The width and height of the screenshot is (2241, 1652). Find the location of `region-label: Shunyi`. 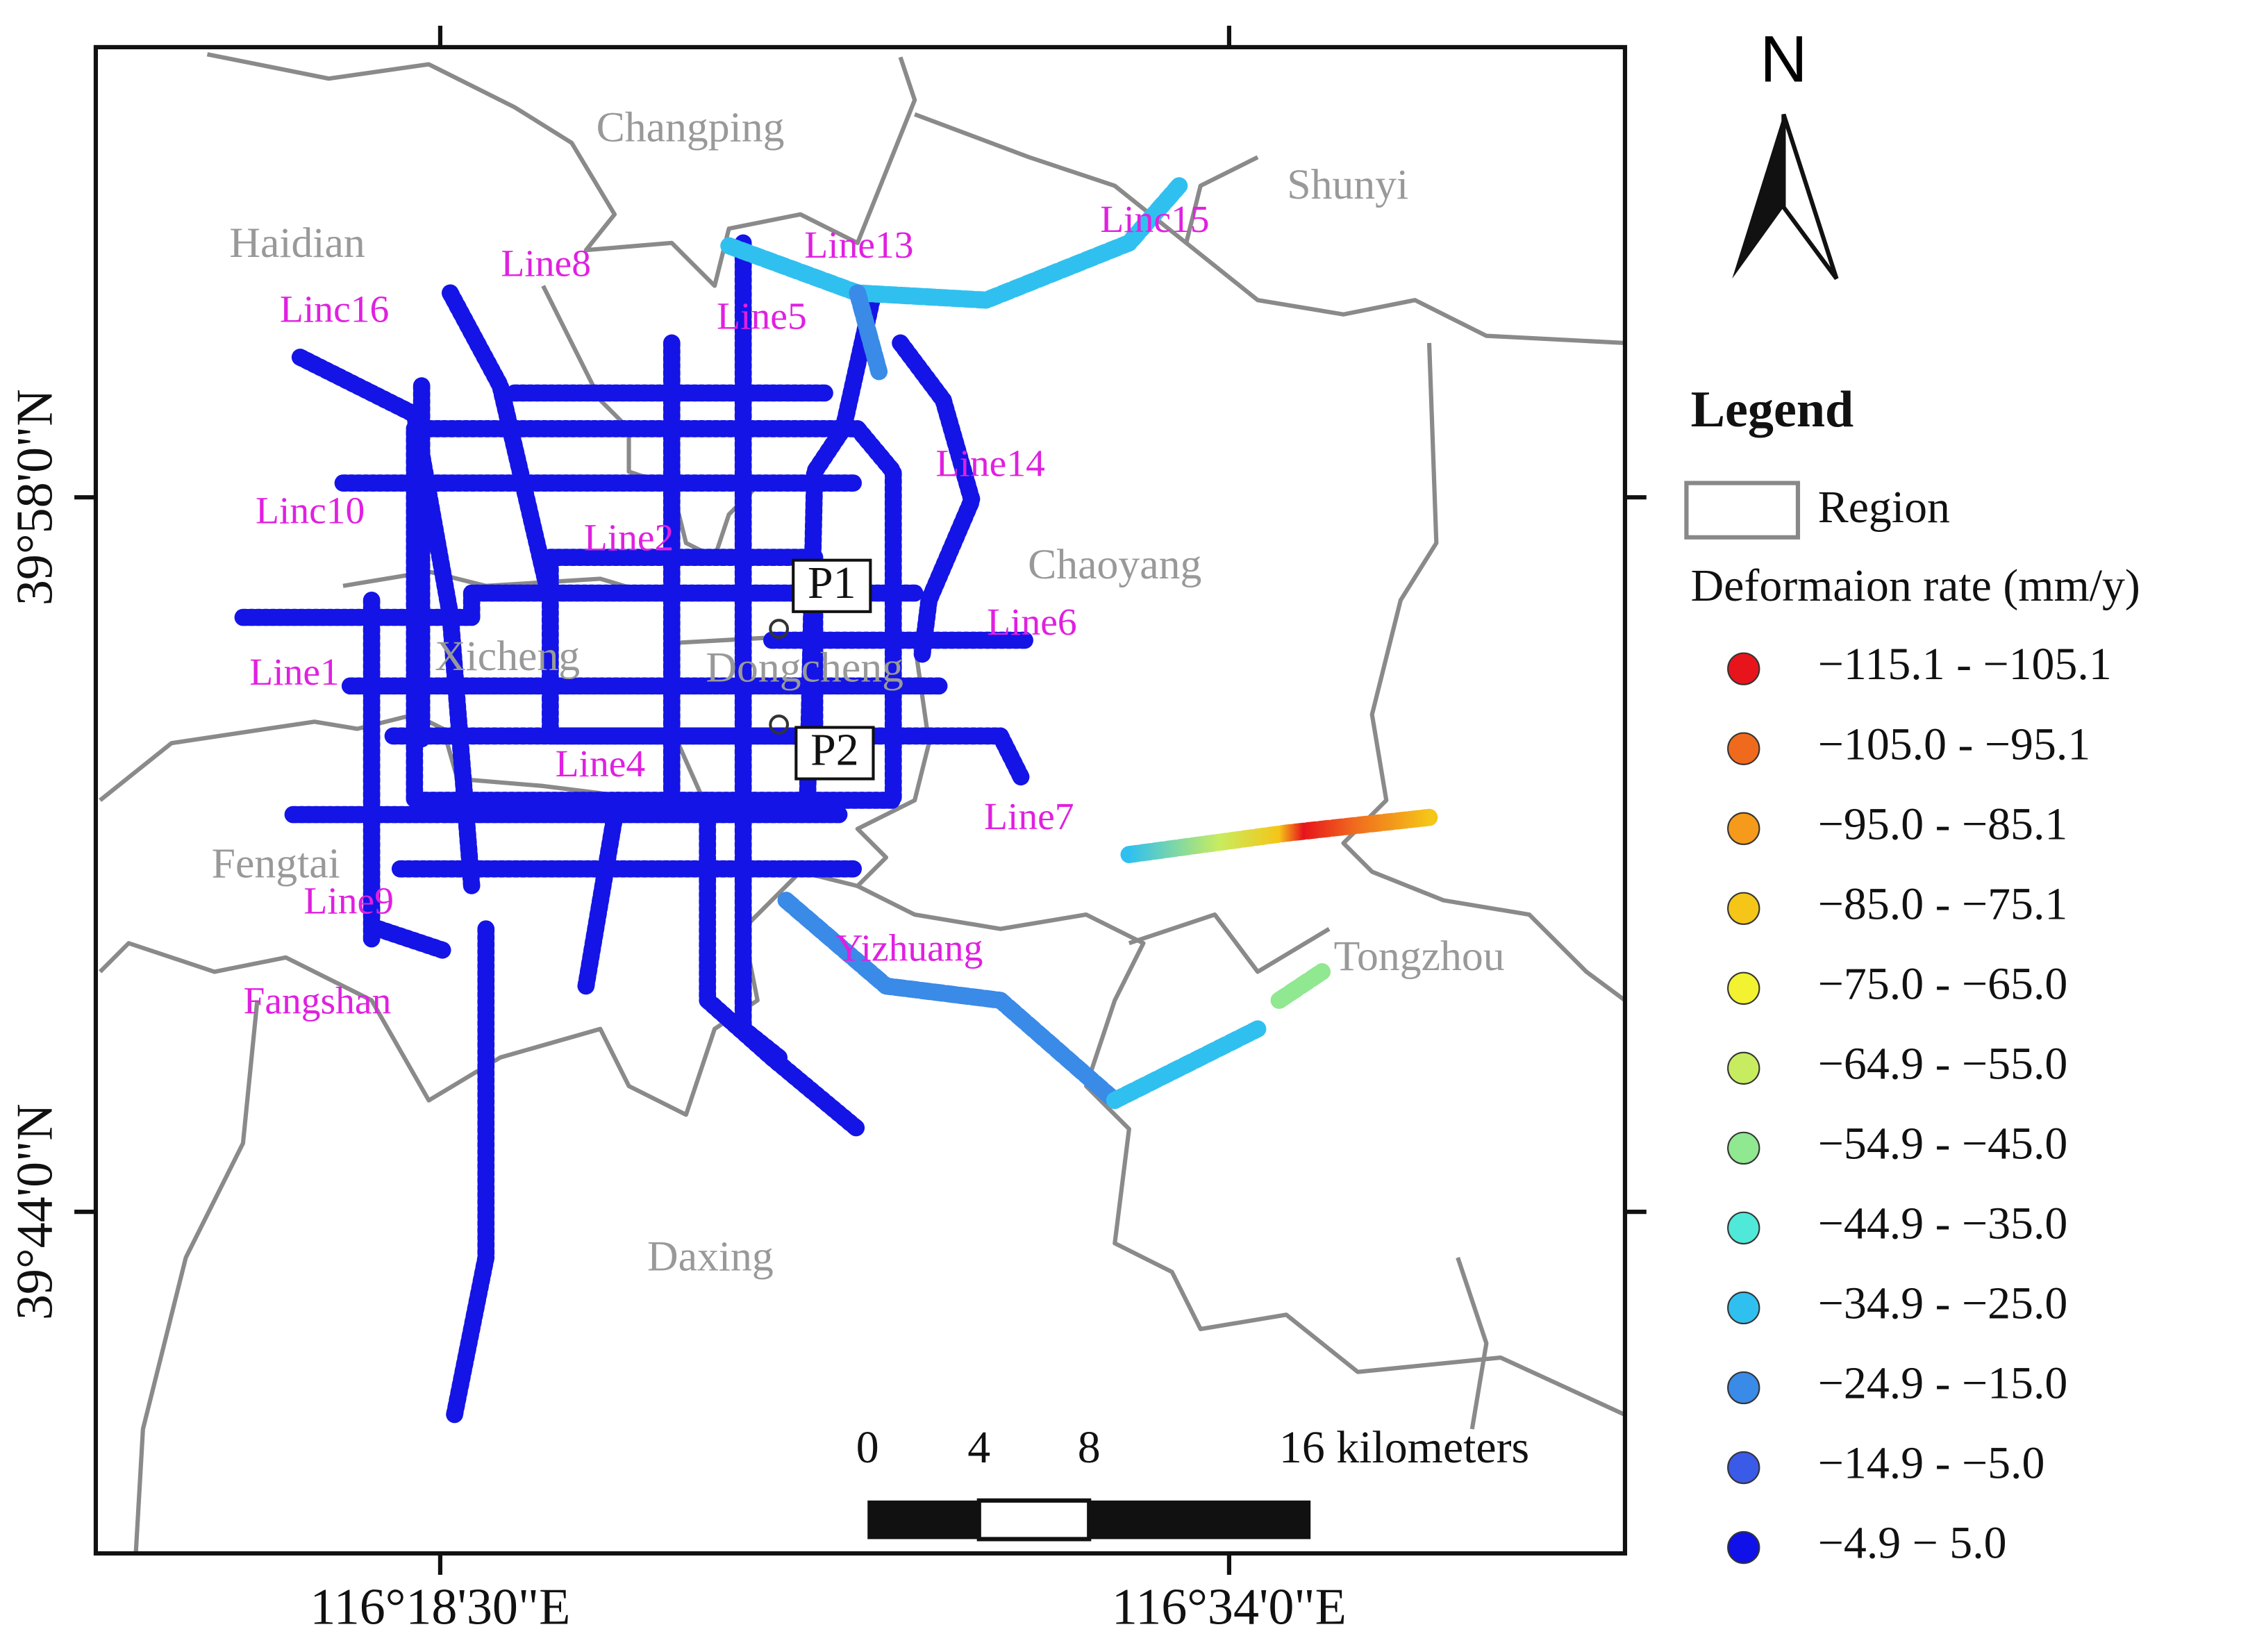

region-label: Shunyi is located at coordinates (1347, 184).